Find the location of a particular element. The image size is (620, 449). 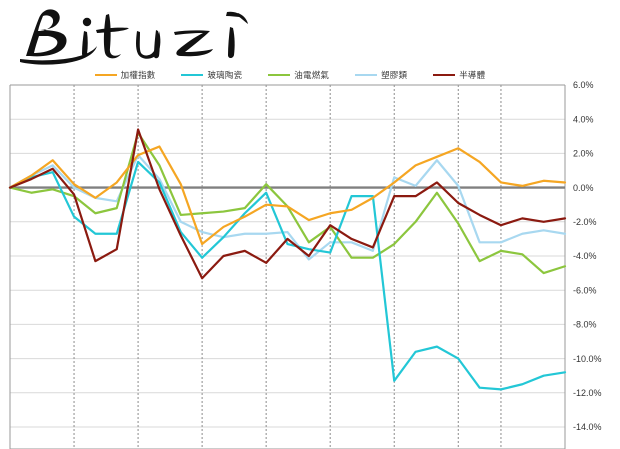

legend-item-semiconductor: 半導體 is located at coordinates (459, 75).